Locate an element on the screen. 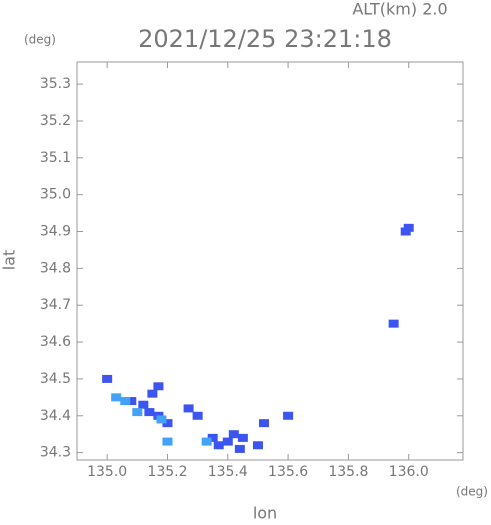 This screenshot has height=525, width=491. chart-title: 2021/12/25 23:21:18 is located at coordinates (265, 39).